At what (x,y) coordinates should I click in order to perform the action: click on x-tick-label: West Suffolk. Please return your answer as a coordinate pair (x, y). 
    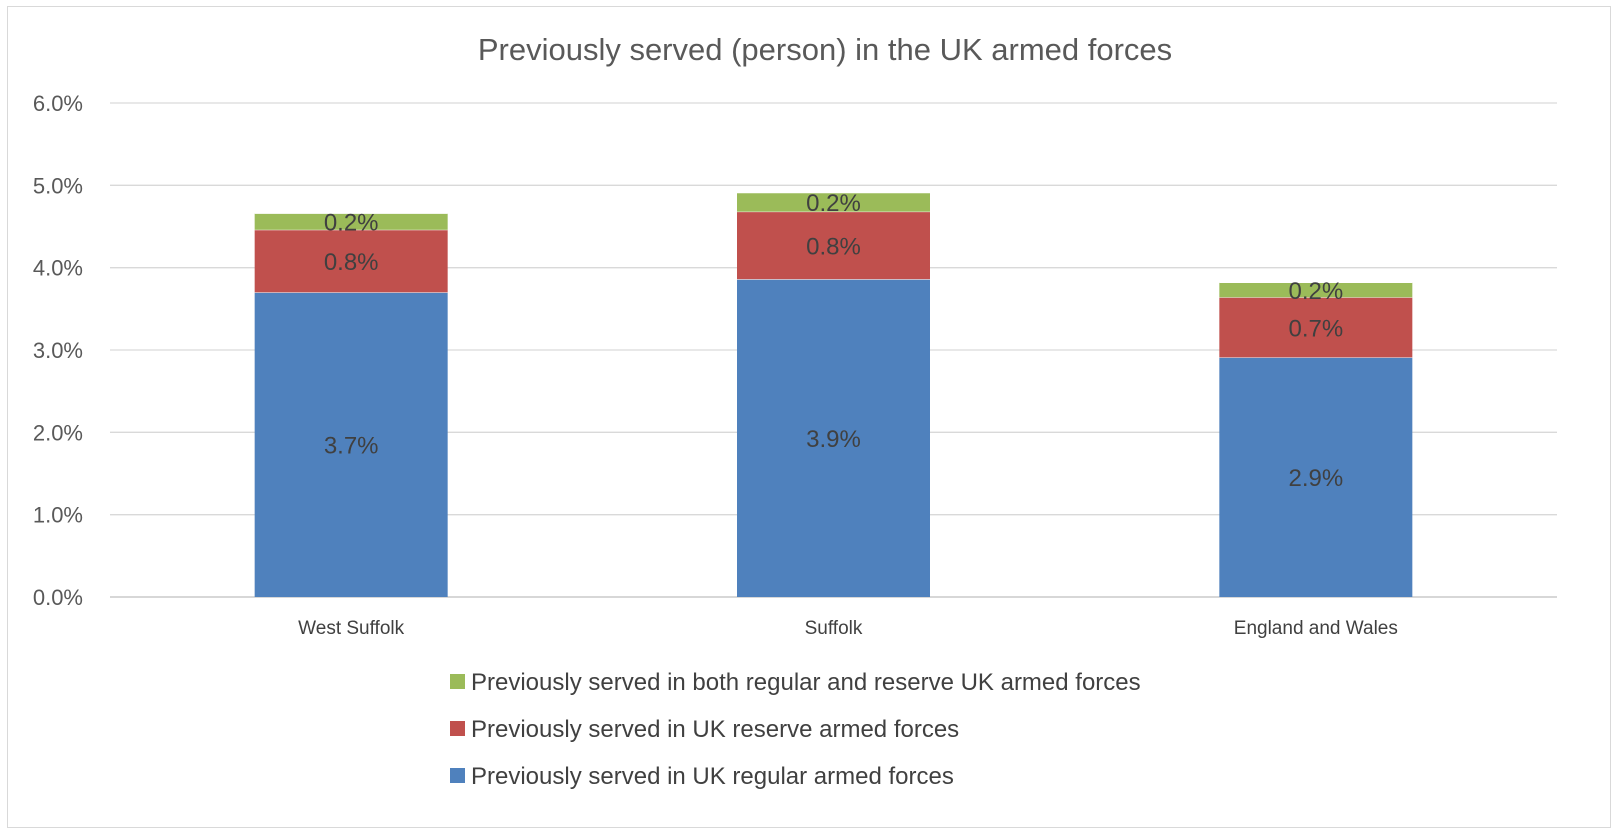
    Looking at the image, I should click on (351, 628).